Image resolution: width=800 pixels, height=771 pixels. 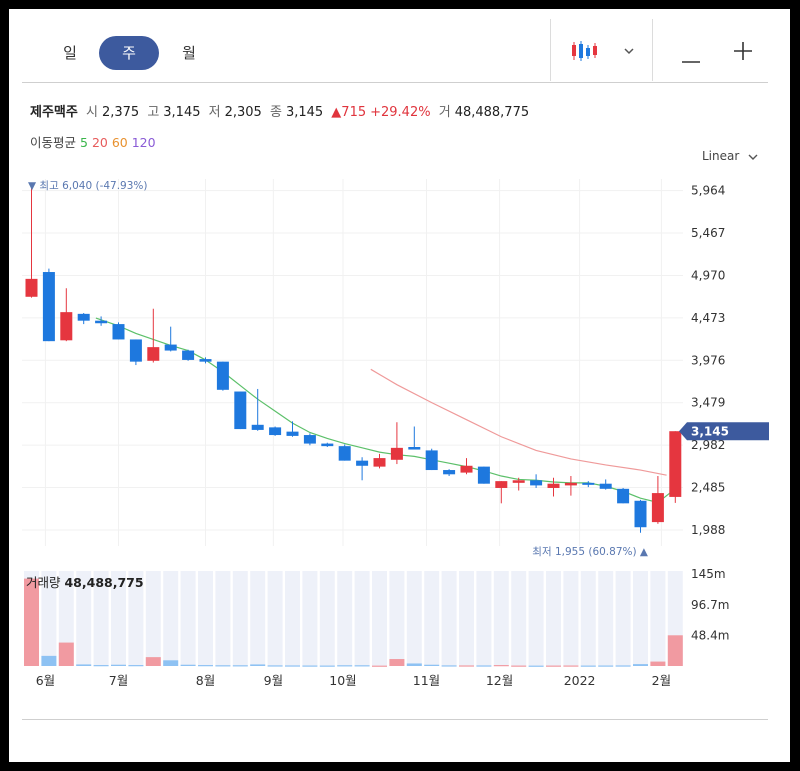 I want to click on header-divider, so click(x=395, y=82).